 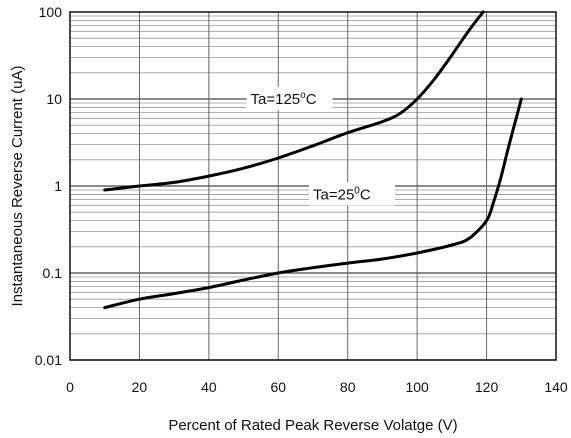 What do you see at coordinates (17, 186) in the screenshot?
I see `y-axis-title: Instantaneous Reverse Current (uA)` at bounding box center [17, 186].